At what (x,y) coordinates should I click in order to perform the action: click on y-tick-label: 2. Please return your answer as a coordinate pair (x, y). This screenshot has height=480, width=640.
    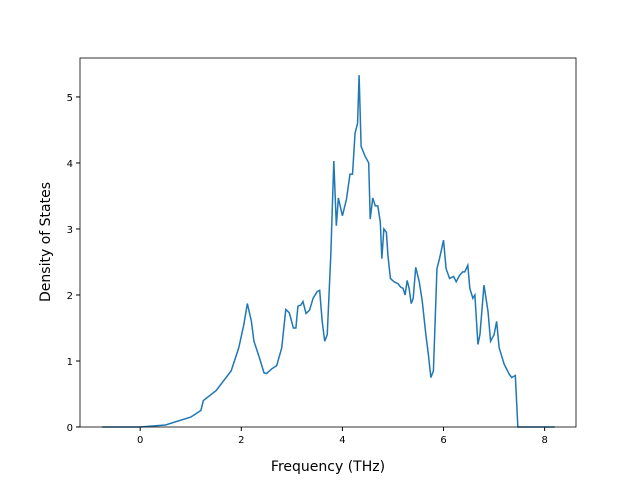
    Looking at the image, I should click on (70, 296).